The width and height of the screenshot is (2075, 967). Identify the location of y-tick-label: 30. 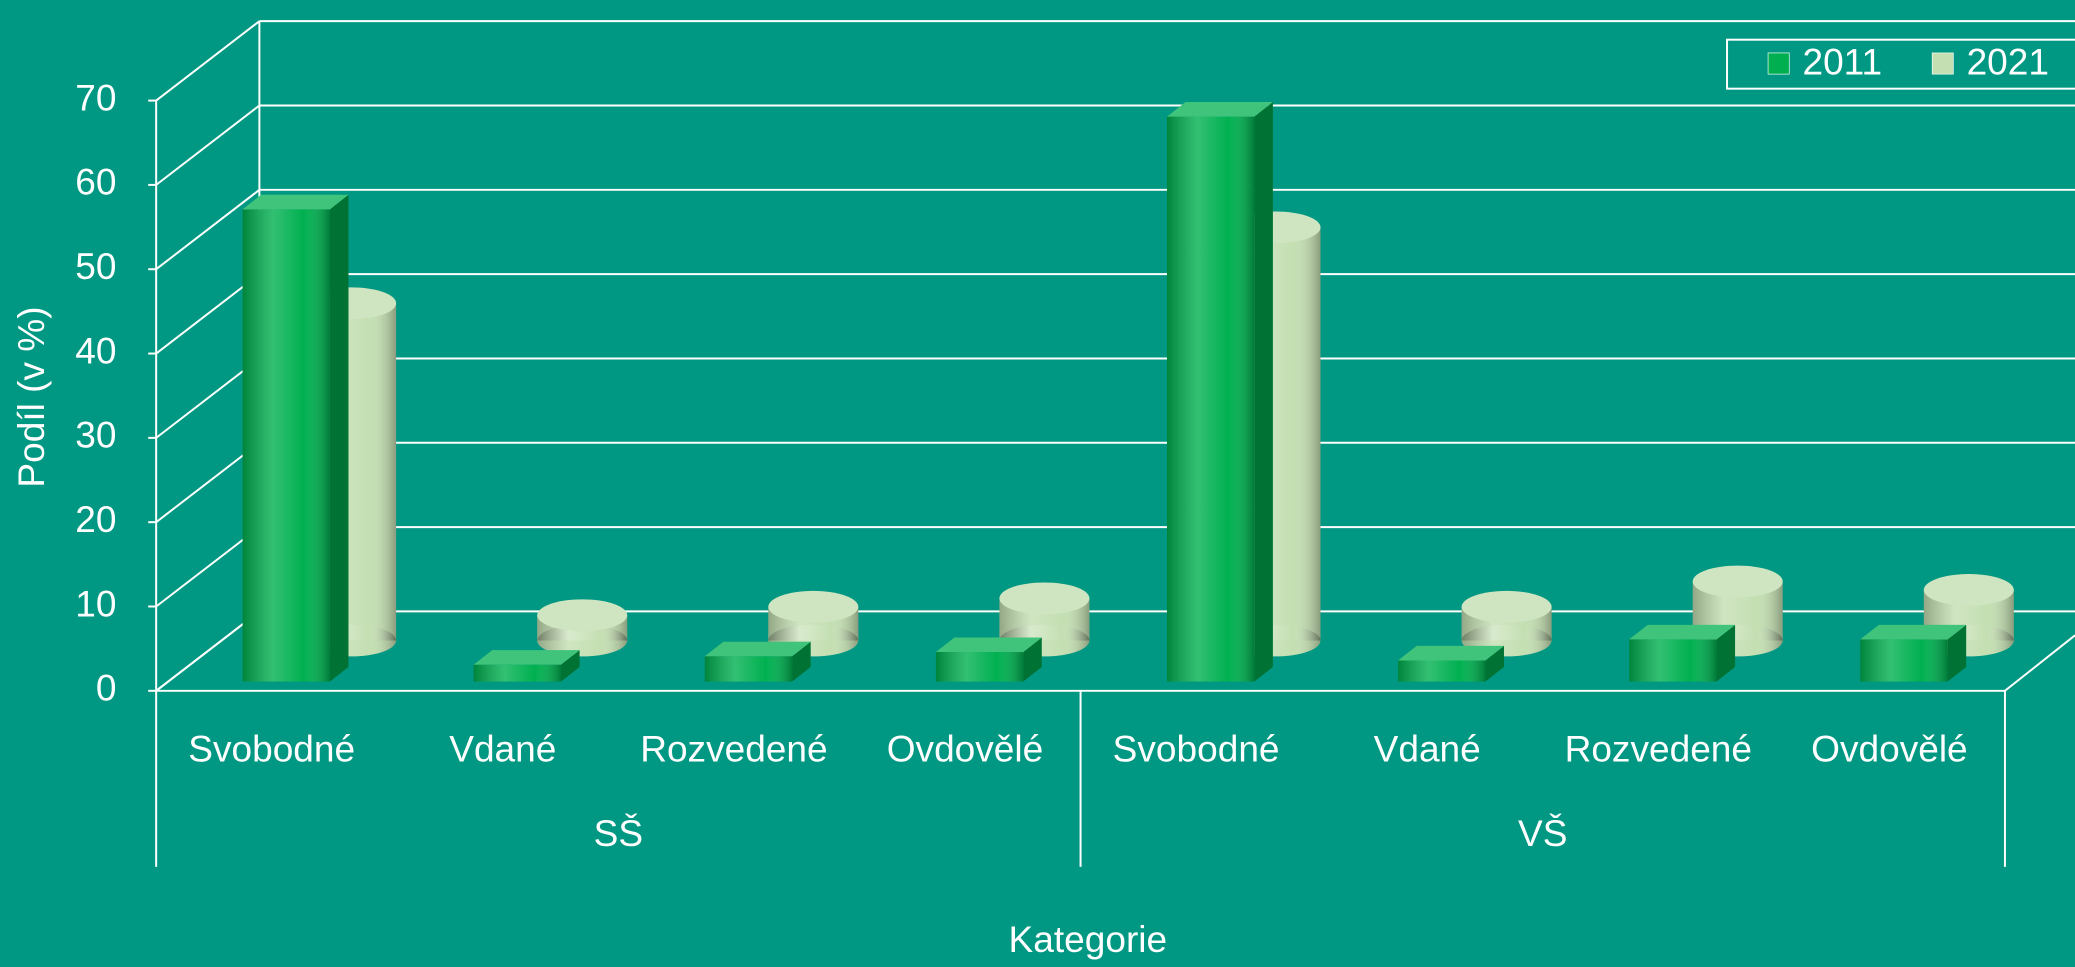
(95, 435).